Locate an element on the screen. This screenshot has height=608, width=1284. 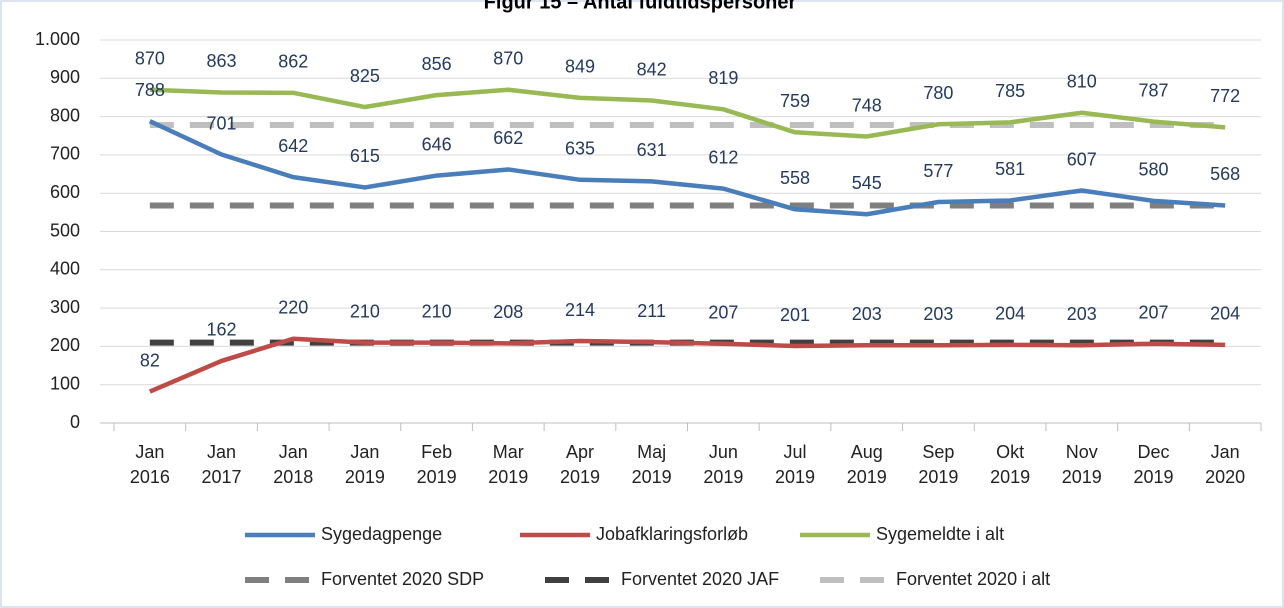
data-label: 581 is located at coordinates (1010, 169).